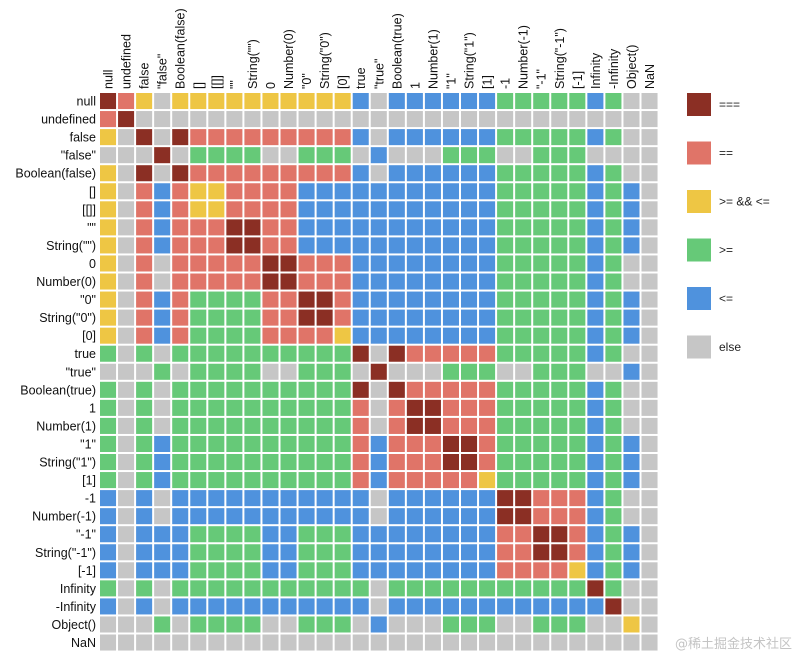 Image resolution: width=800 pixels, height=658 pixels. Describe the element at coordinates (162, 624) in the screenshot. I see `cell-r29-c3` at that location.